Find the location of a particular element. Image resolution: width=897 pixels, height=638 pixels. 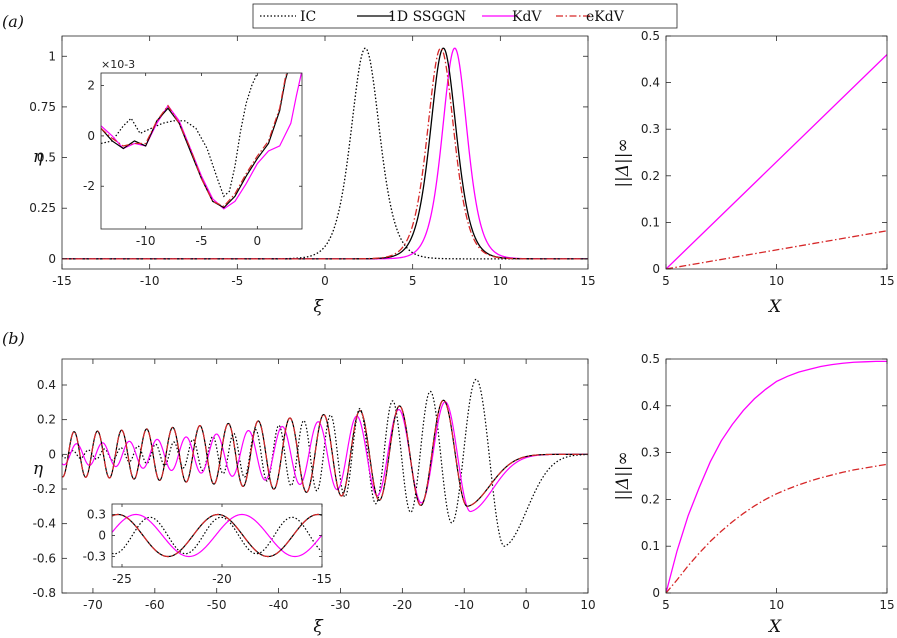

panel-b_right: 5 10 15 0 0.1 0.2 0.3 0.4 0.5 is located at coordinates (768, 482).